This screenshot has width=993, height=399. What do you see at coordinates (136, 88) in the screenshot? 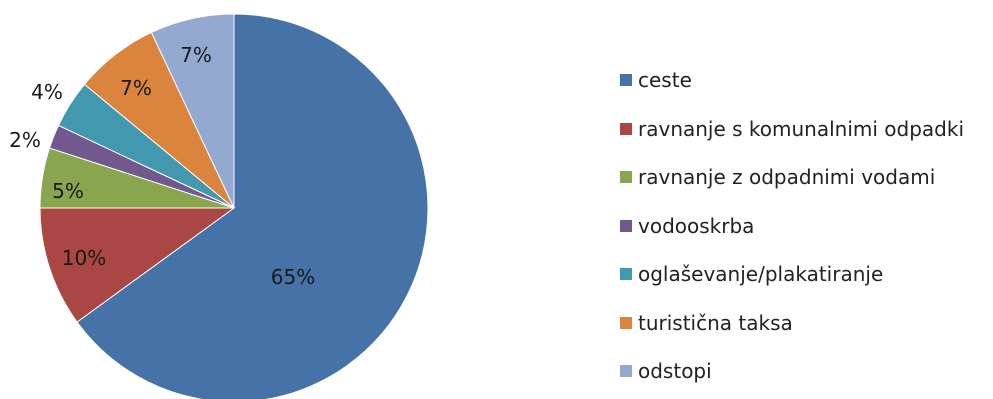
I see `data-label-6: 7%` at bounding box center [136, 88].